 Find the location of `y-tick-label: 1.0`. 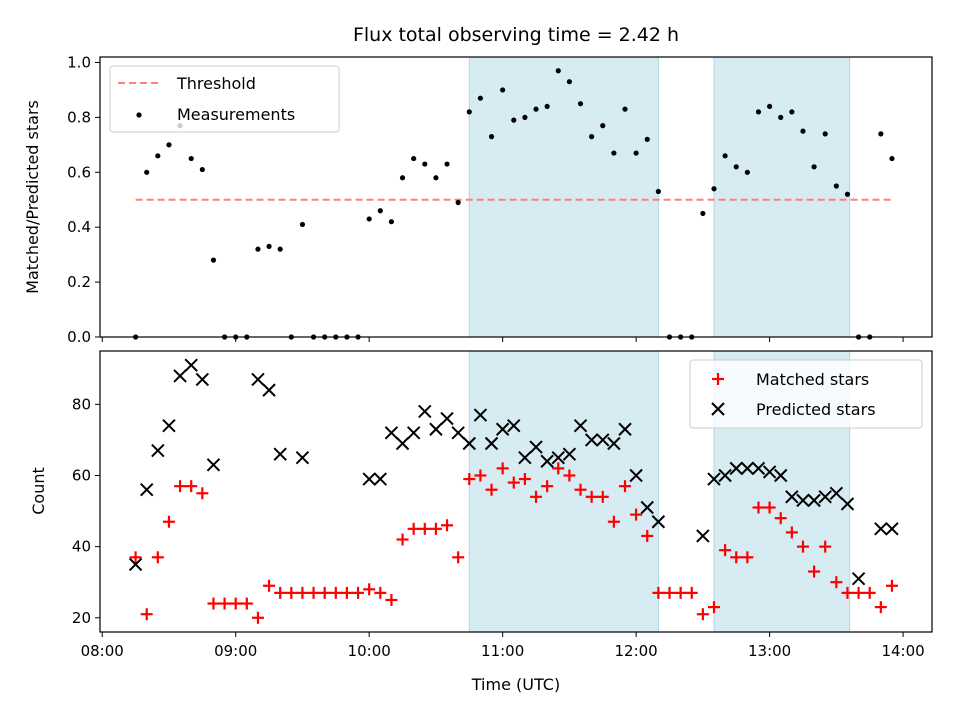

y-tick-label: 1.0 is located at coordinates (79, 62).